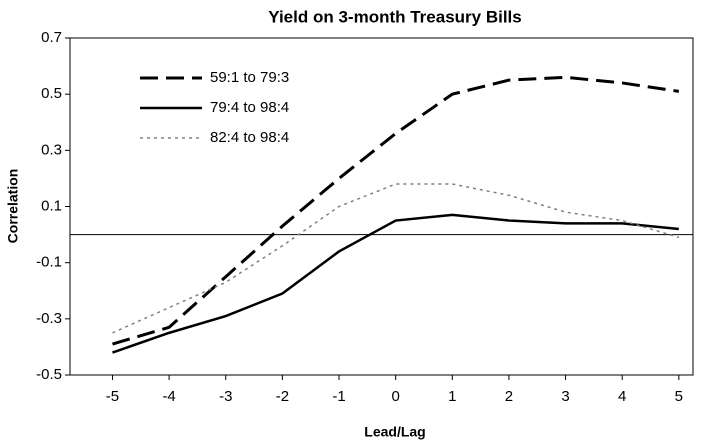 This screenshot has width=704, height=443. Describe the element at coordinates (565, 396) in the screenshot. I see `x-tick-label: 3` at that location.